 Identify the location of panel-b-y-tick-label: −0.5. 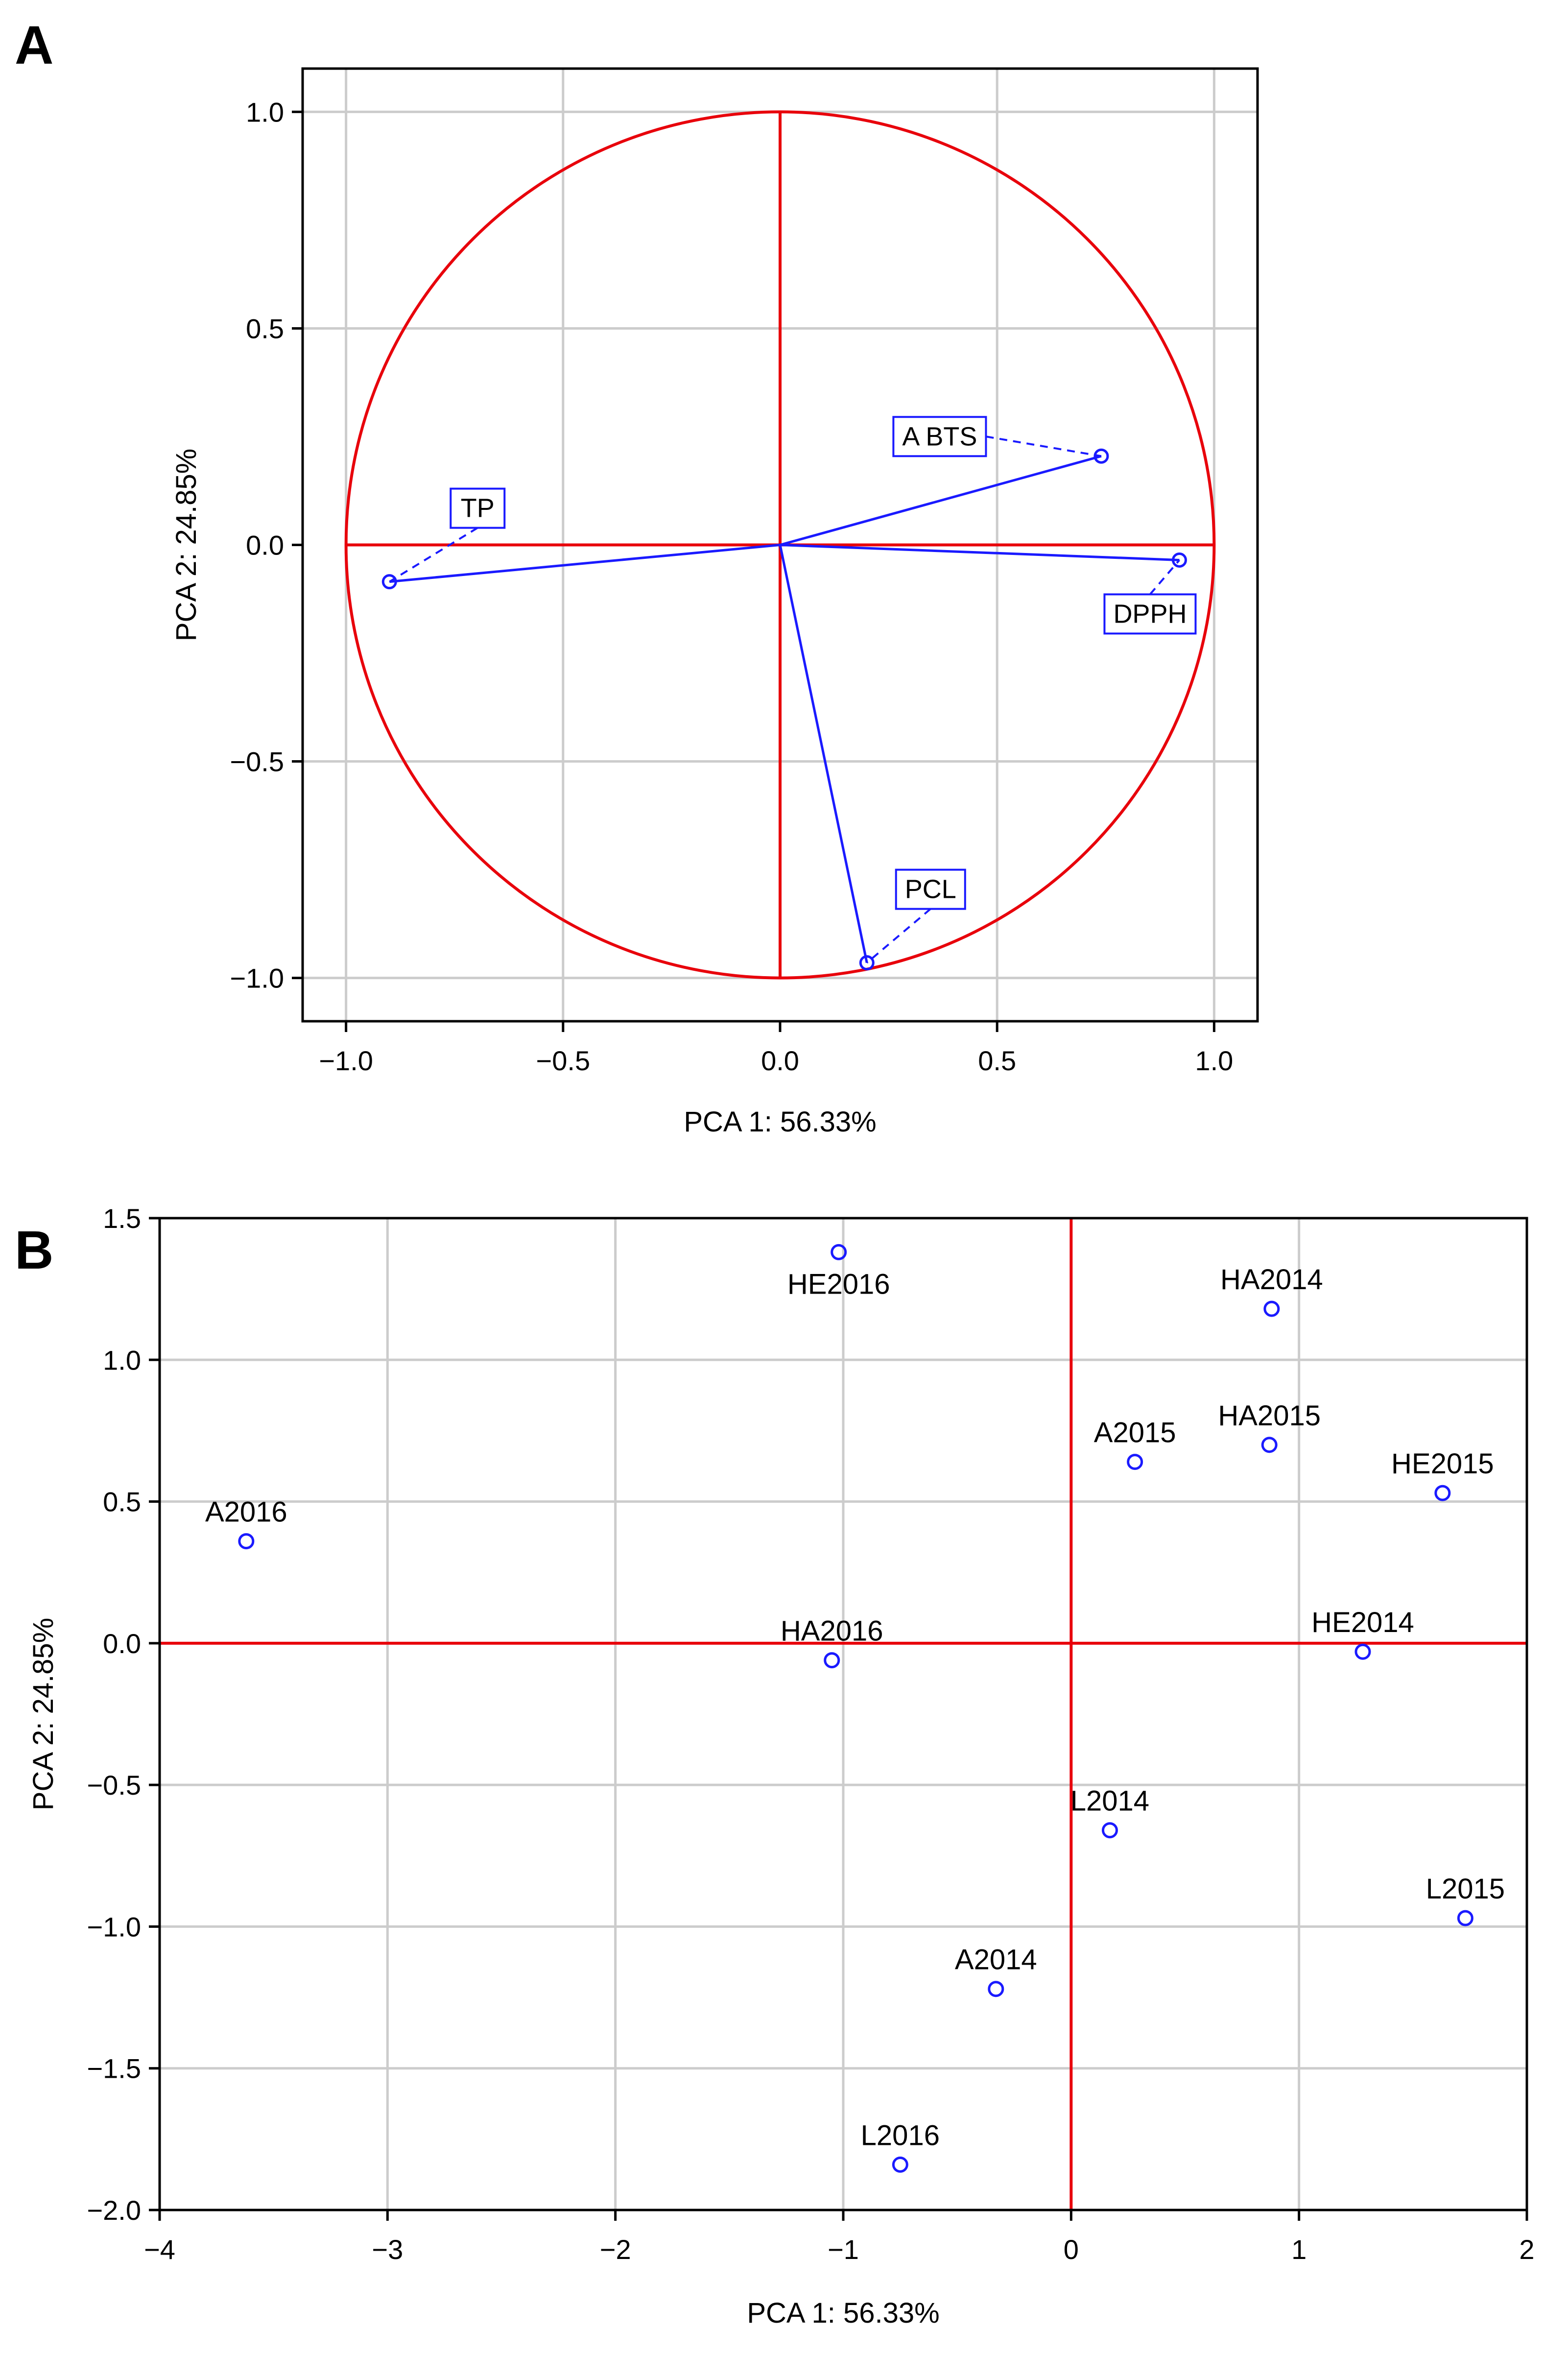
(114, 1785).